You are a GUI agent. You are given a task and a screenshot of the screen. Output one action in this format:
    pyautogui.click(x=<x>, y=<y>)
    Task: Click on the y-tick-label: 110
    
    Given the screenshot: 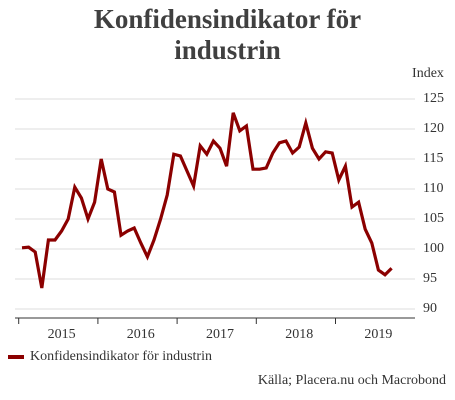 What is the action you would take?
    pyautogui.click(x=433, y=188)
    